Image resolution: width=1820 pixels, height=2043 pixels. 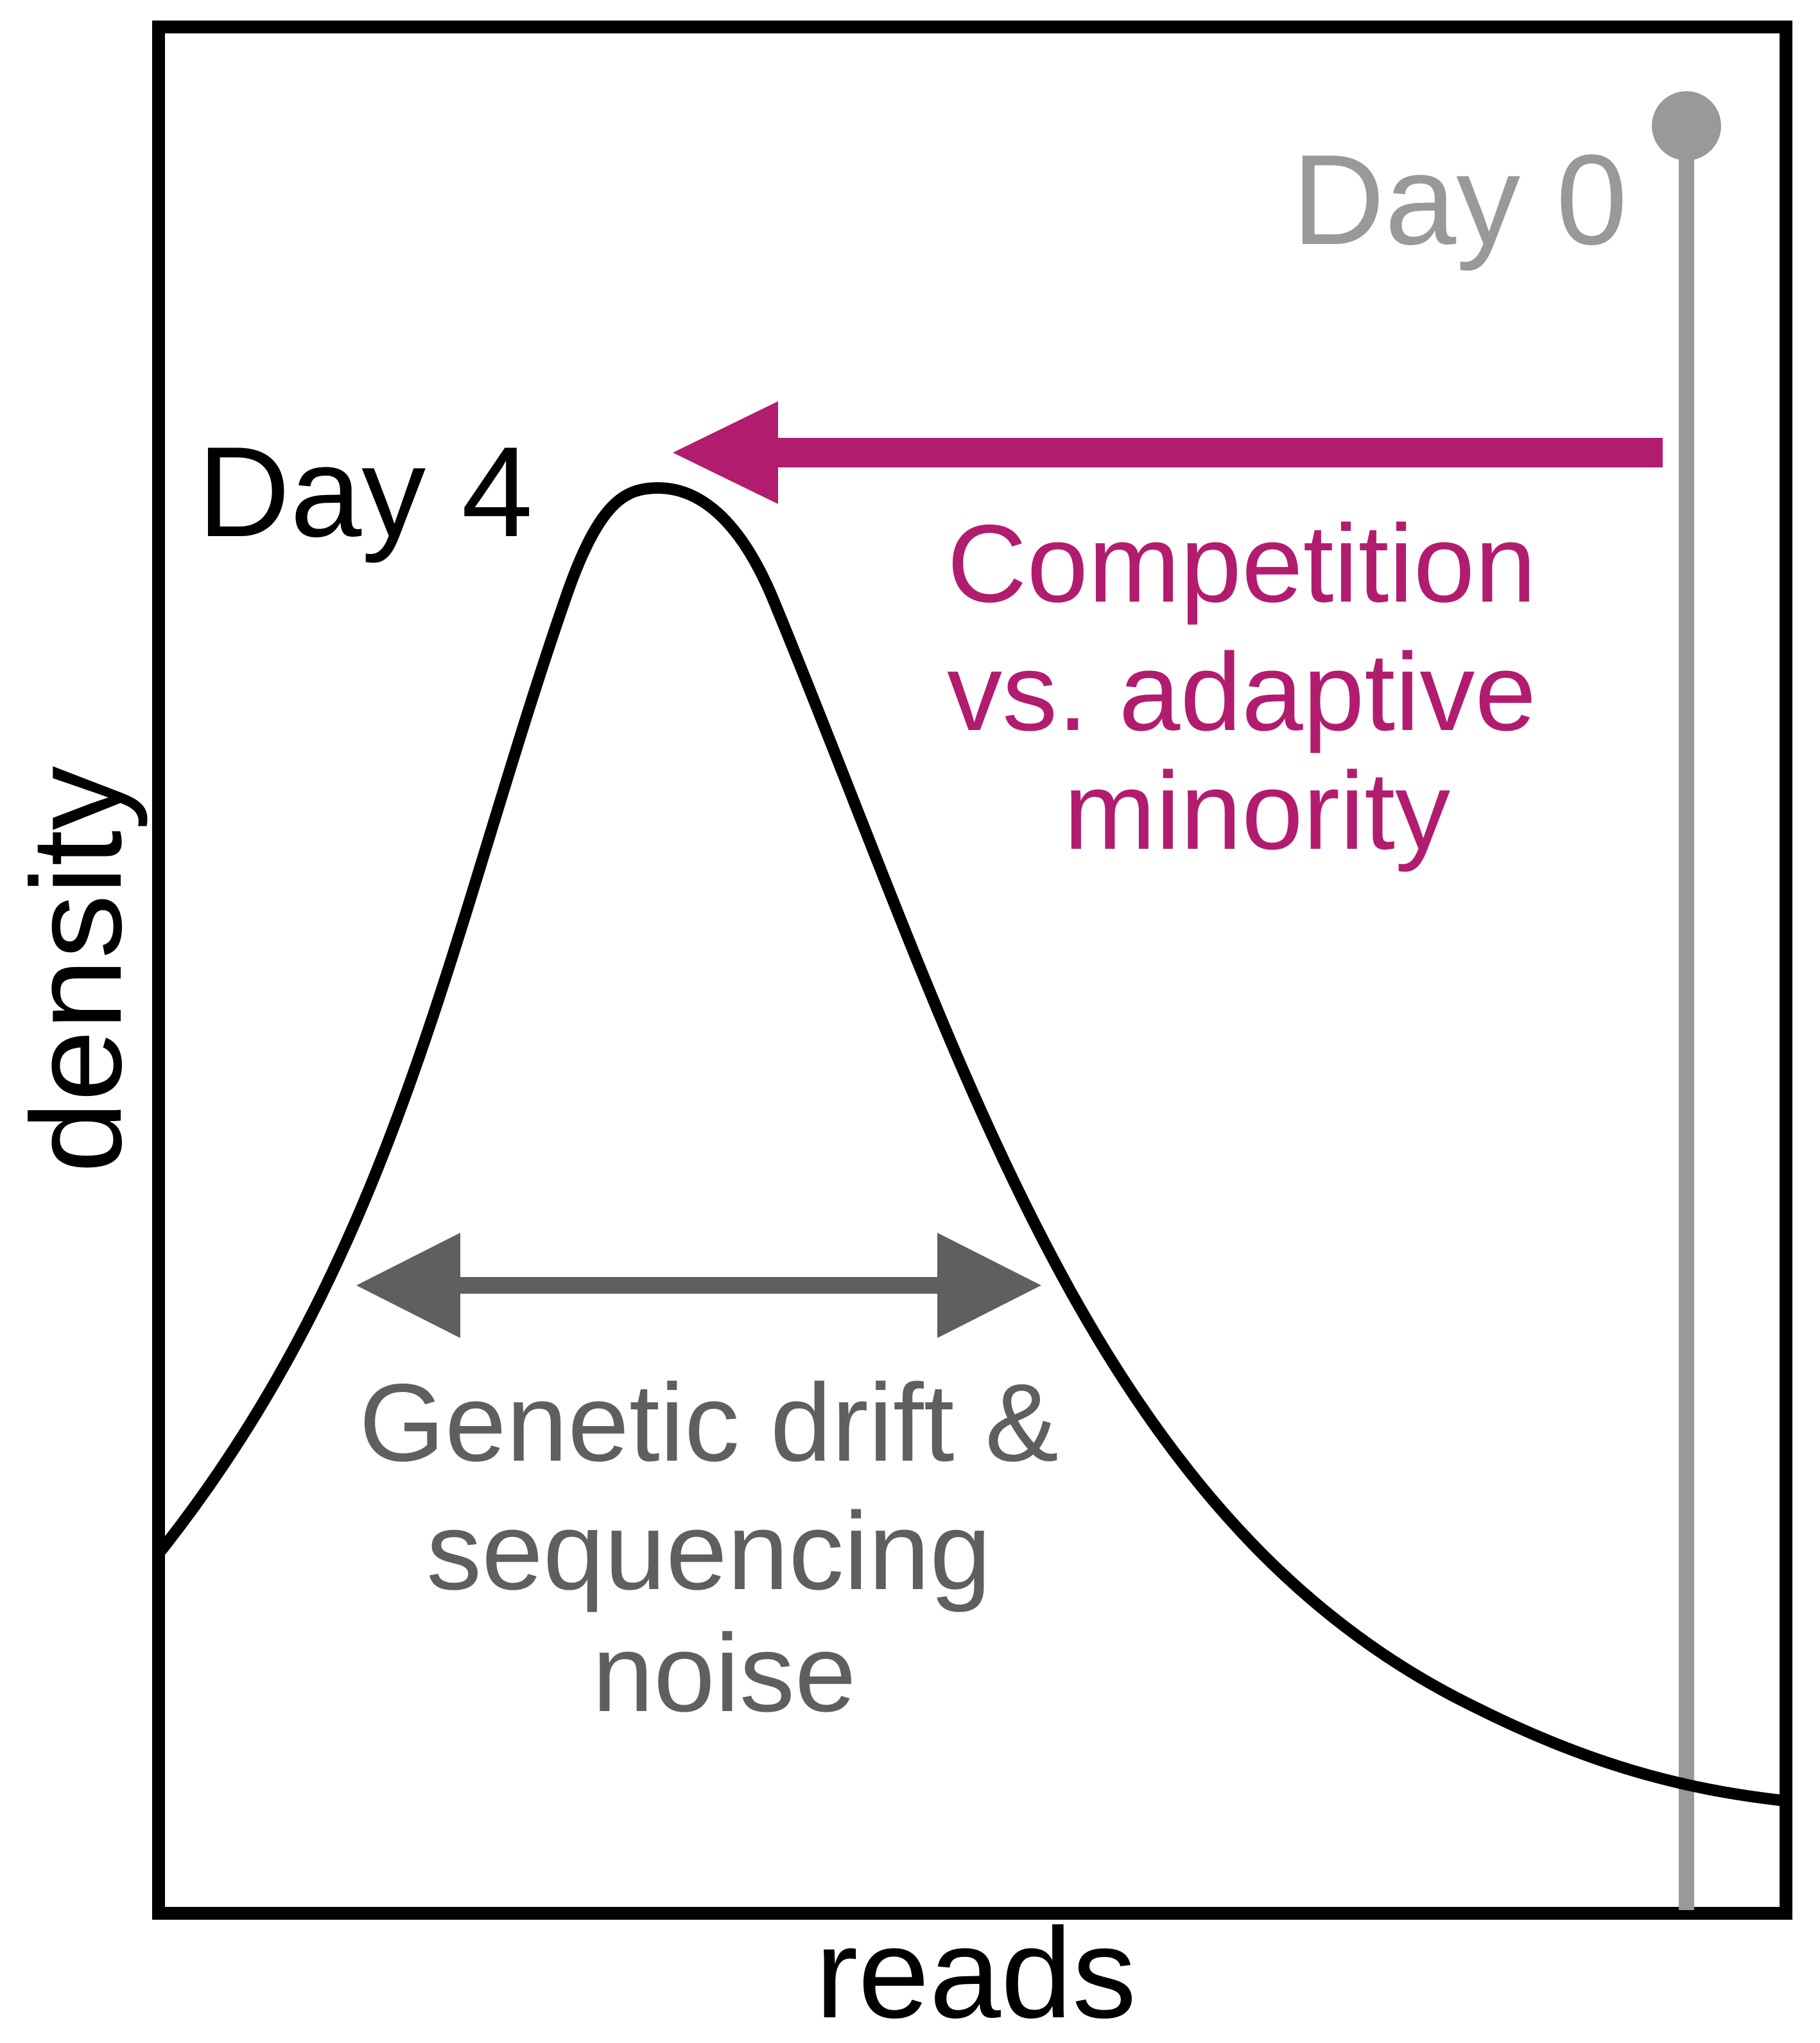 I want to click on competition-label-line2: vs. adaptive, so click(x=1241, y=692).